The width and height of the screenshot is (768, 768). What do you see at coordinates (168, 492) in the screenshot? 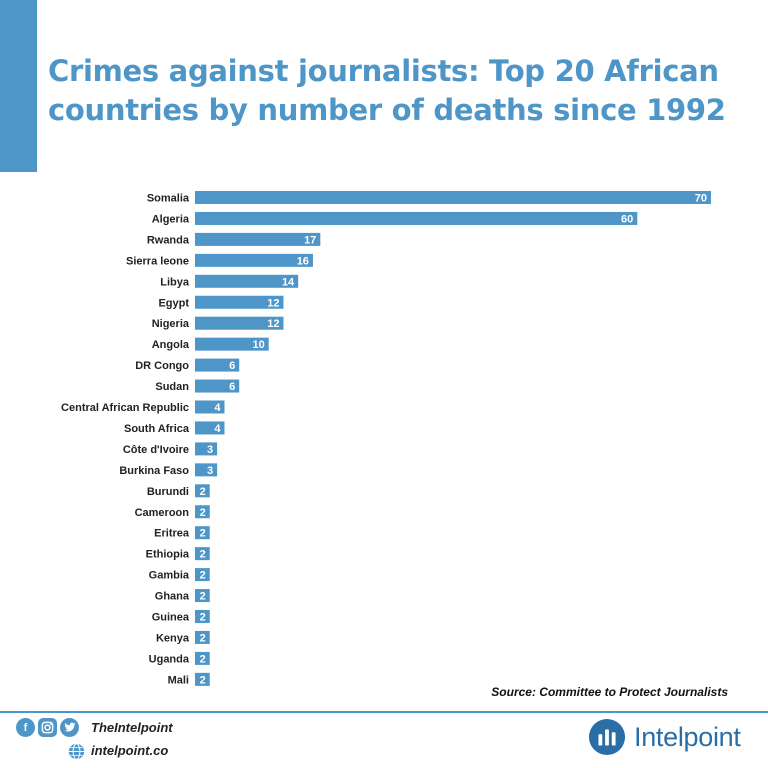
I see `category-label: Burundi` at bounding box center [168, 492].